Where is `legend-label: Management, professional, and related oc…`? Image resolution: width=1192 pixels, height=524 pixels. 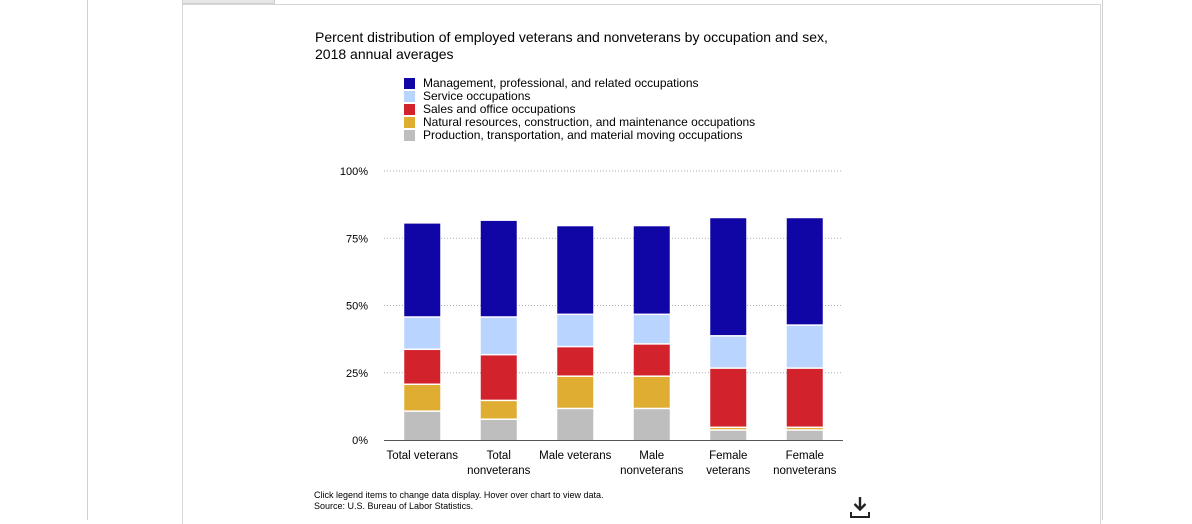 legend-label: Management, professional, and related oc… is located at coordinates (561, 83).